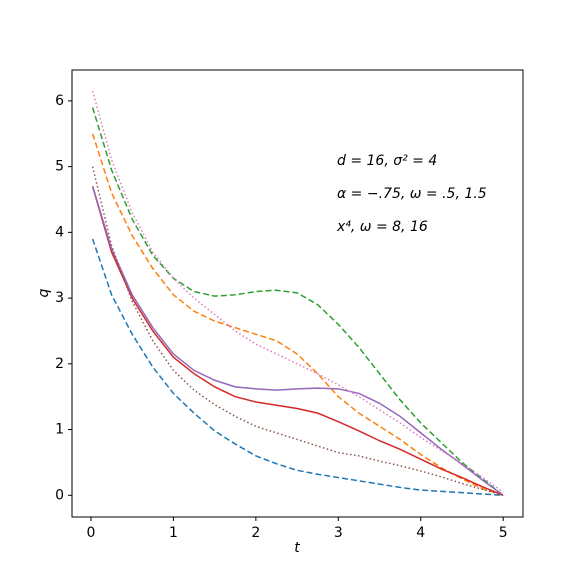 Image resolution: width=581 pixels, height=581 pixels. I want to click on y-tick-label: 1, so click(59, 430).